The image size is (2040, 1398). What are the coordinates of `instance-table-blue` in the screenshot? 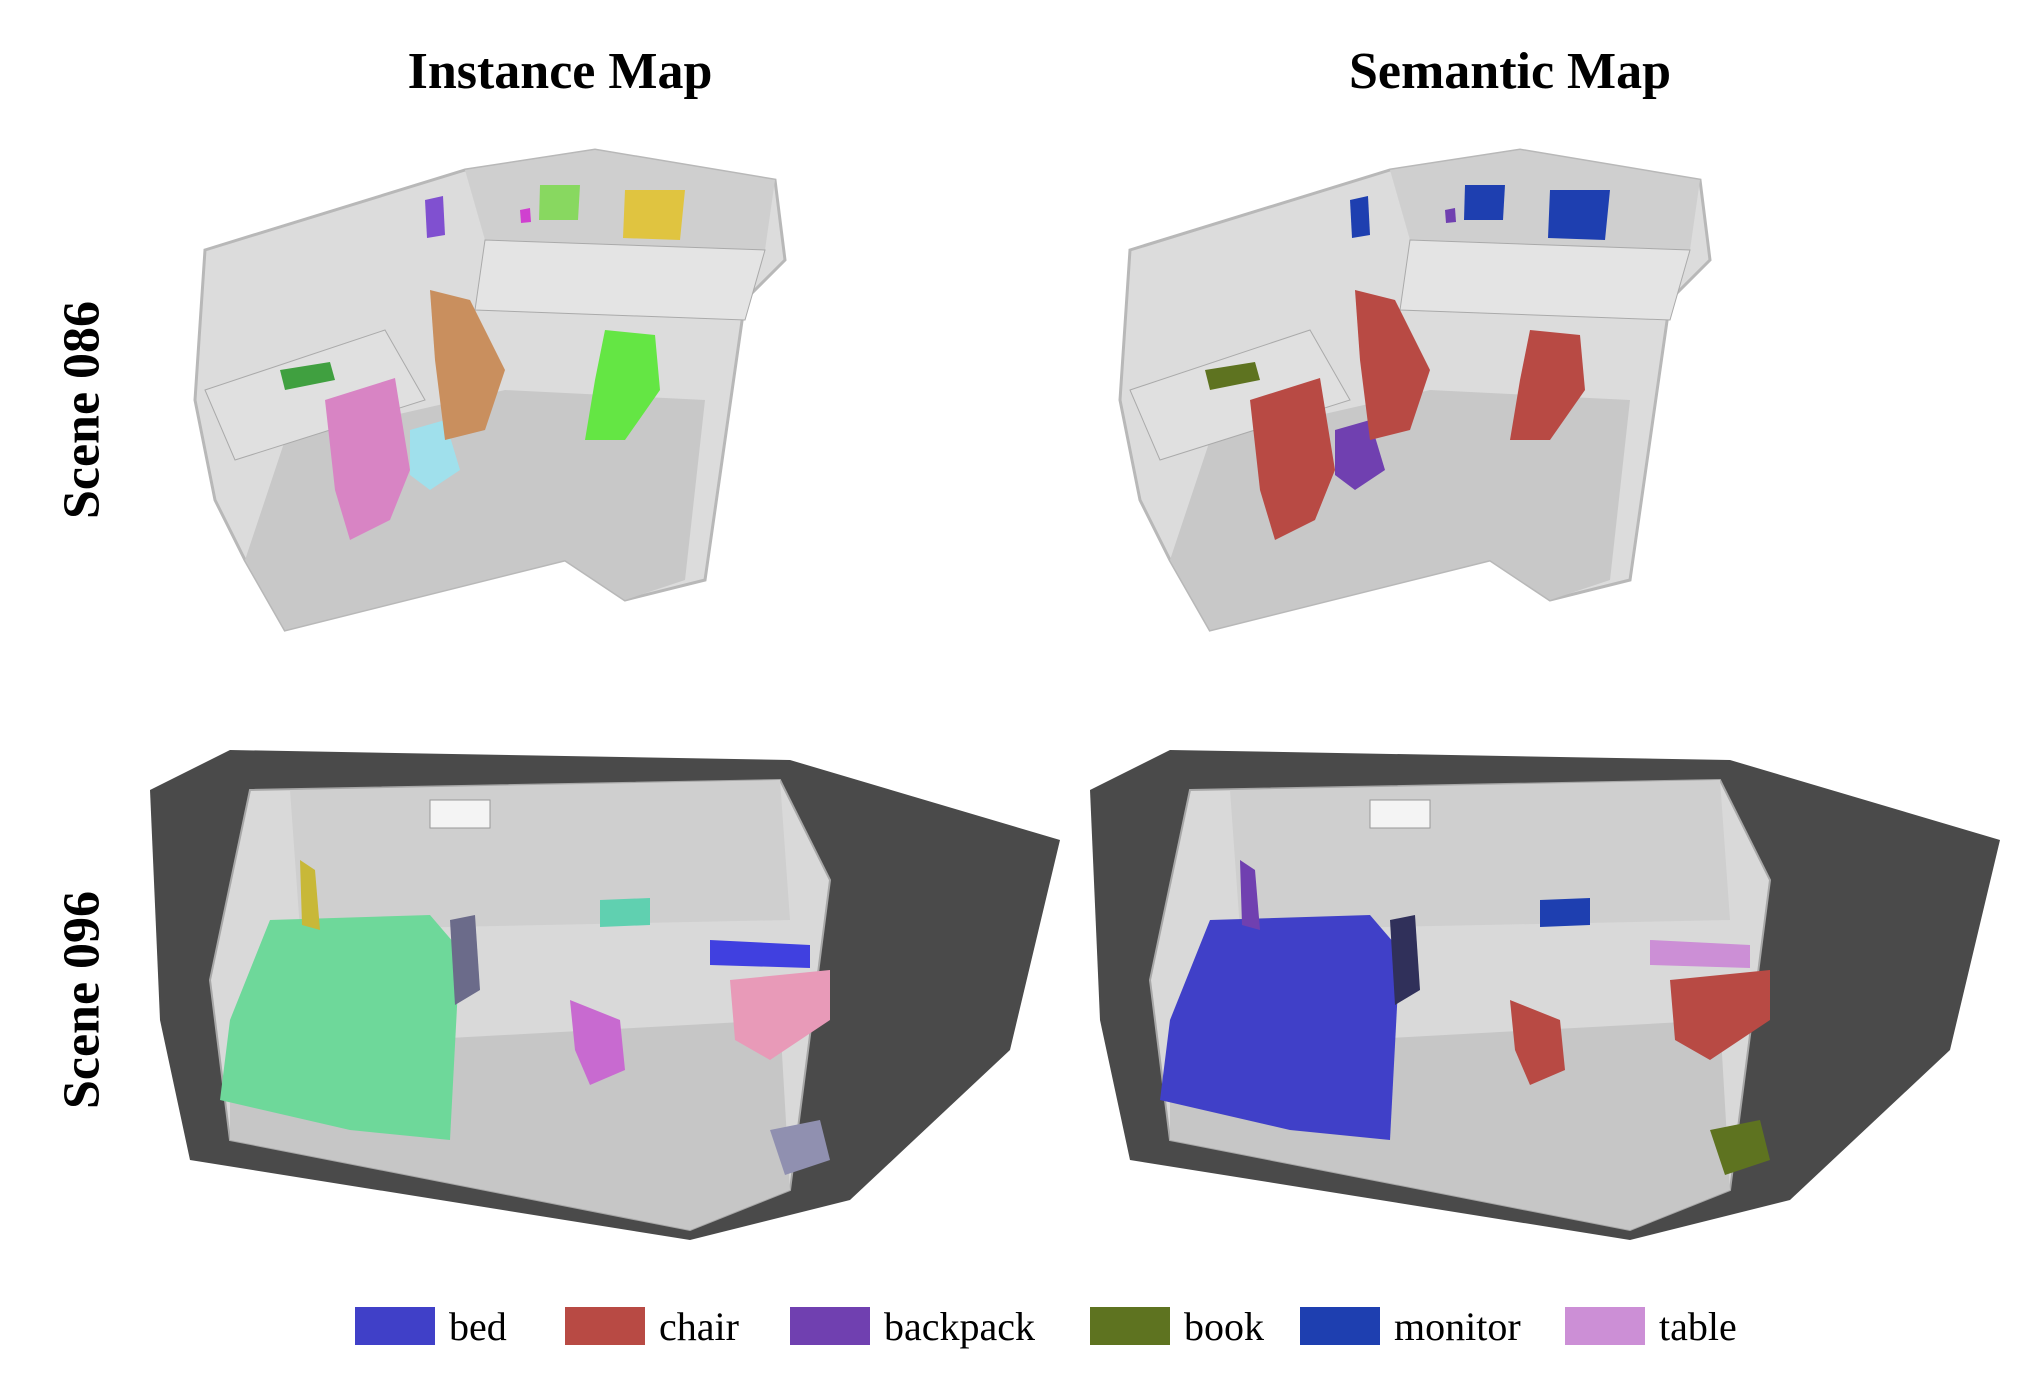 It's located at (760, 954).